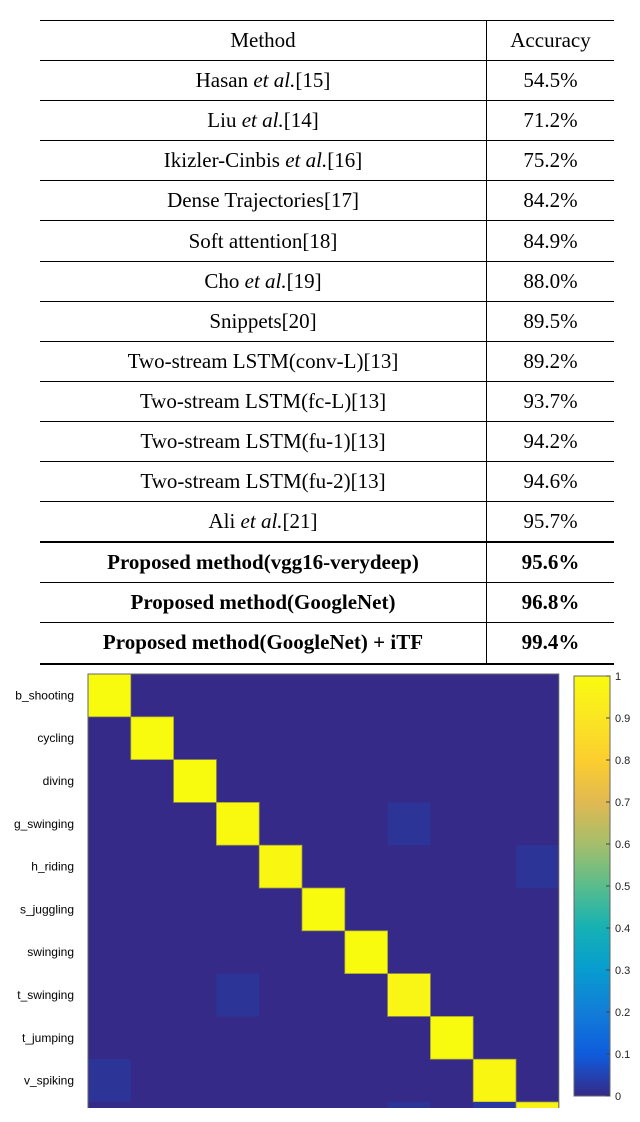  What do you see at coordinates (550, 281) in the screenshot?
I see `accuracy-cell: 88.0%` at bounding box center [550, 281].